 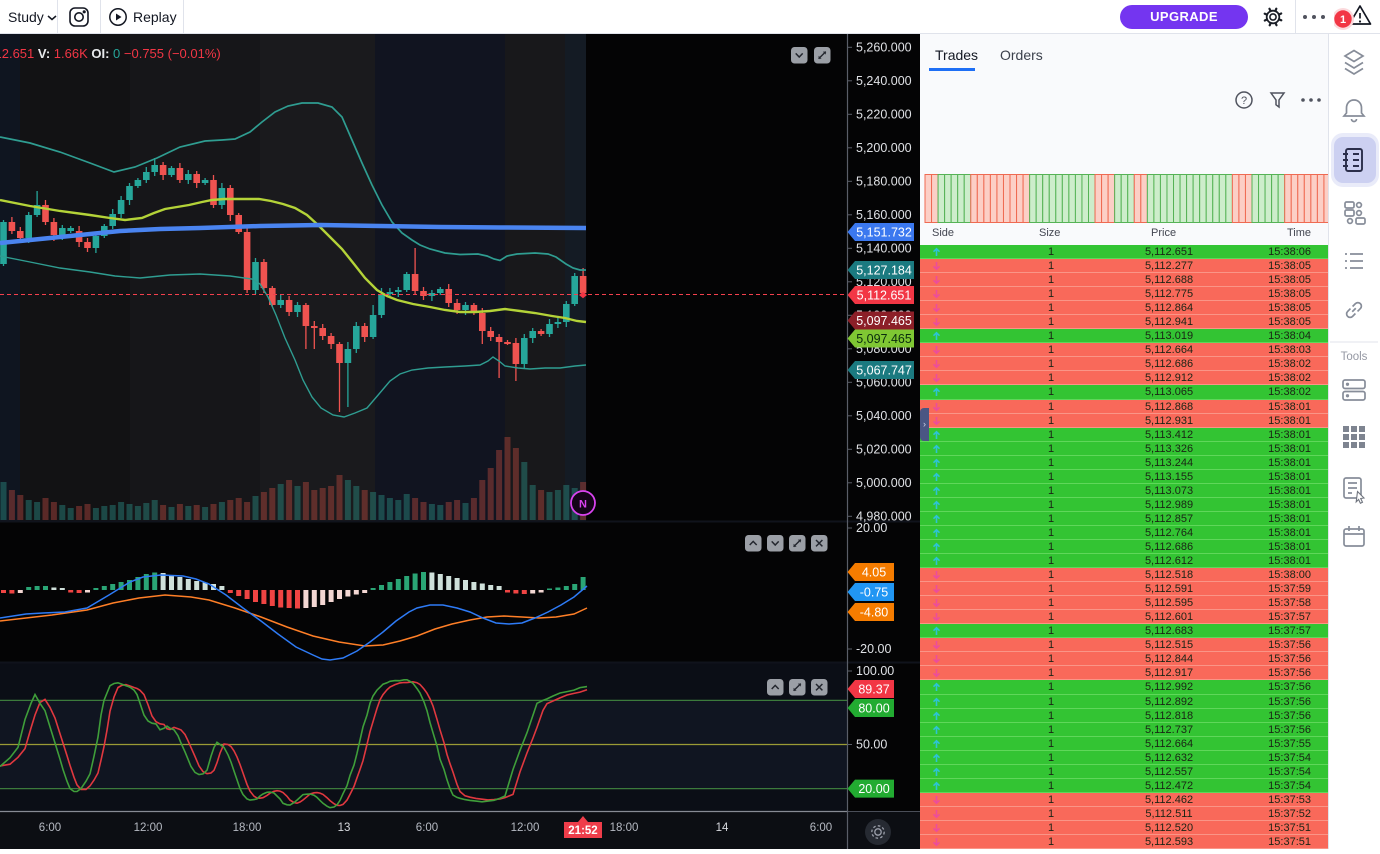 I want to click on svg-text: 14, so click(x=722, y=828).